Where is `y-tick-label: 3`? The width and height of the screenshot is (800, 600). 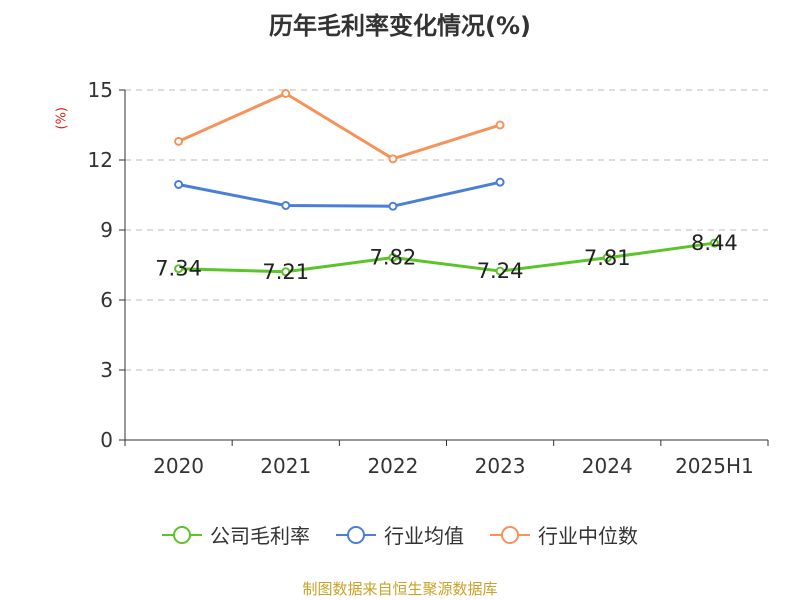
y-tick-label: 3 is located at coordinates (106, 370).